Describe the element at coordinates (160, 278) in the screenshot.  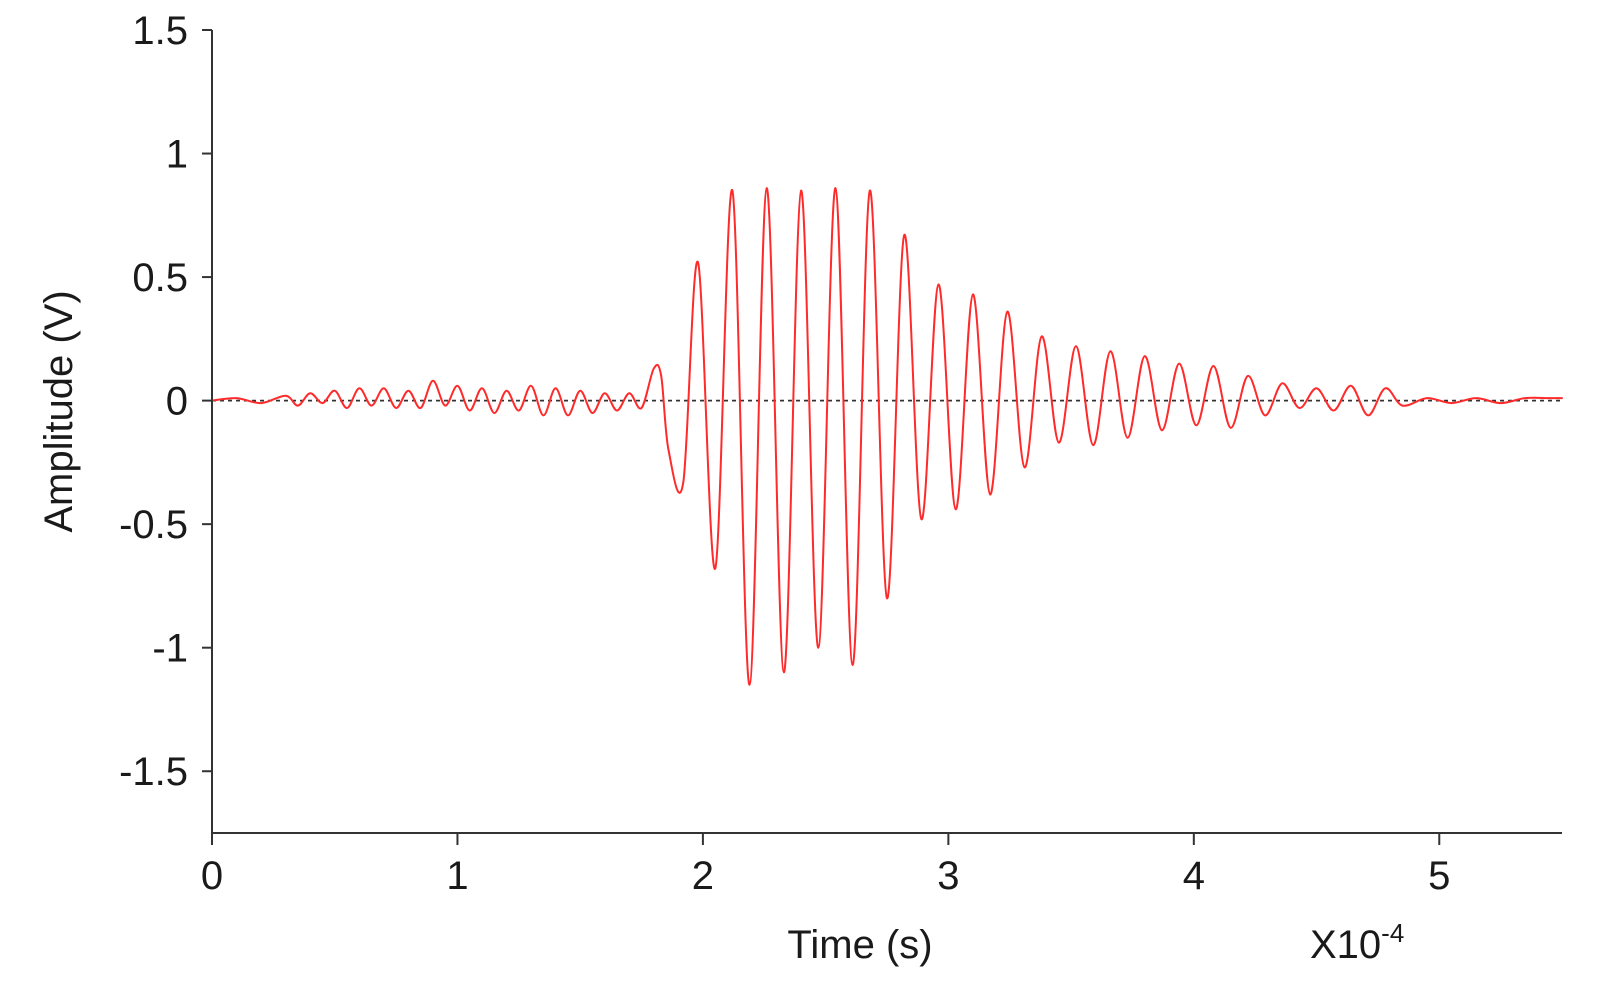
I see `y-tick-label: 0.5` at that location.